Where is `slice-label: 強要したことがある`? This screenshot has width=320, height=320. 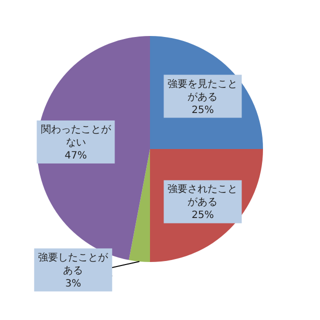
slice-label: 強要したことがある is located at coordinates (74, 263).